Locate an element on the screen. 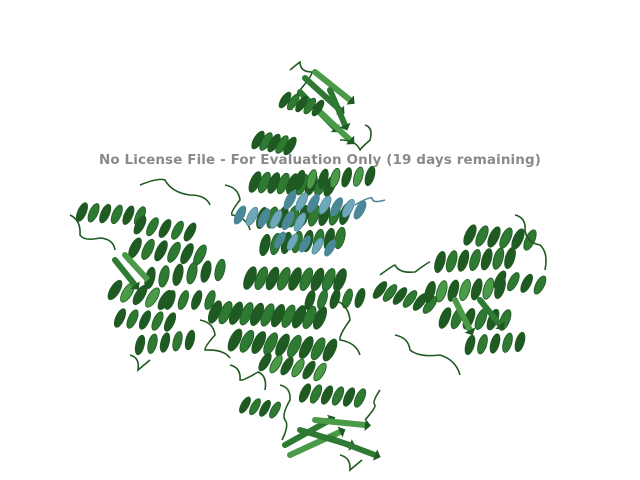  right-kinase-like-domain is located at coordinates (459, 295).